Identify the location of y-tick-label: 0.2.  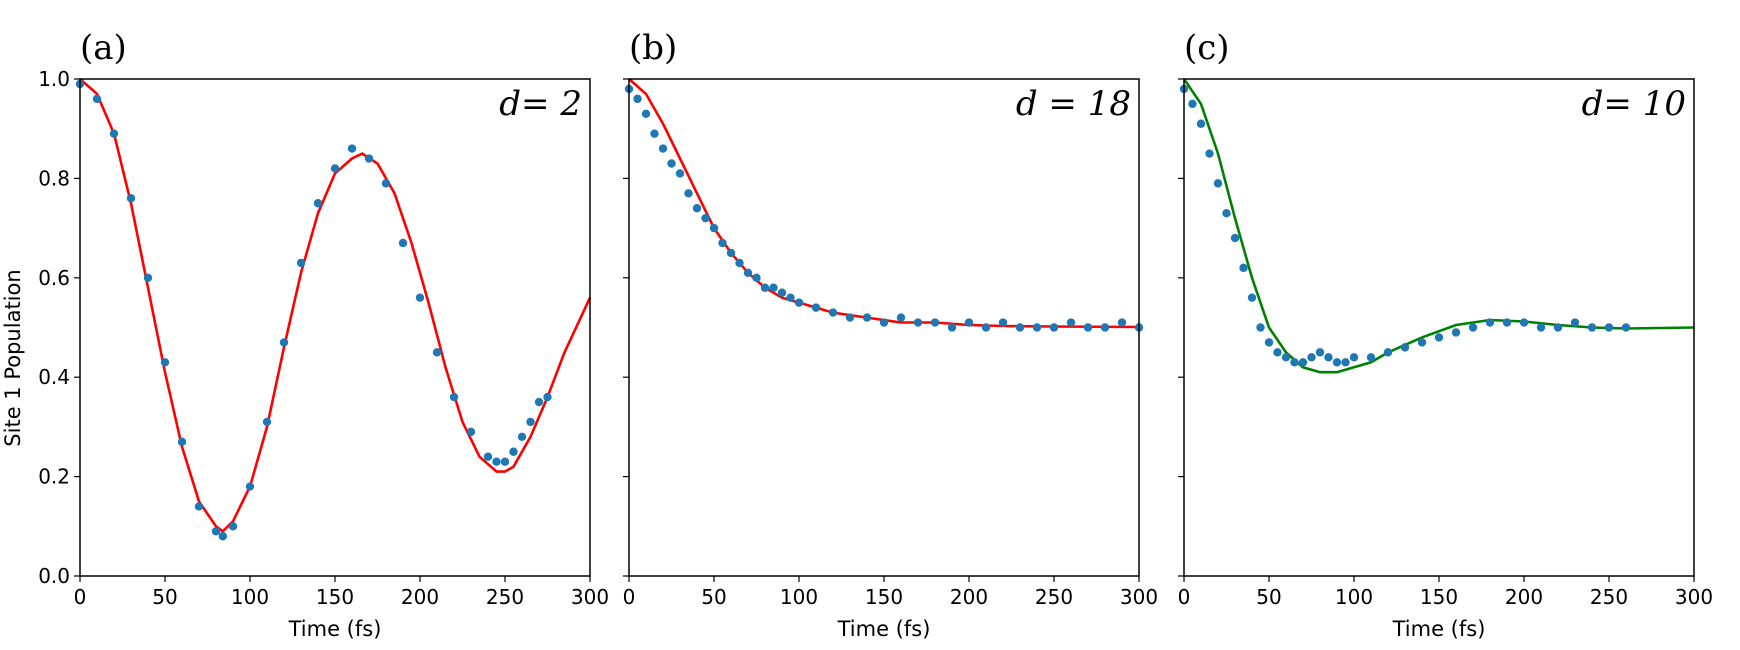
(54, 477).